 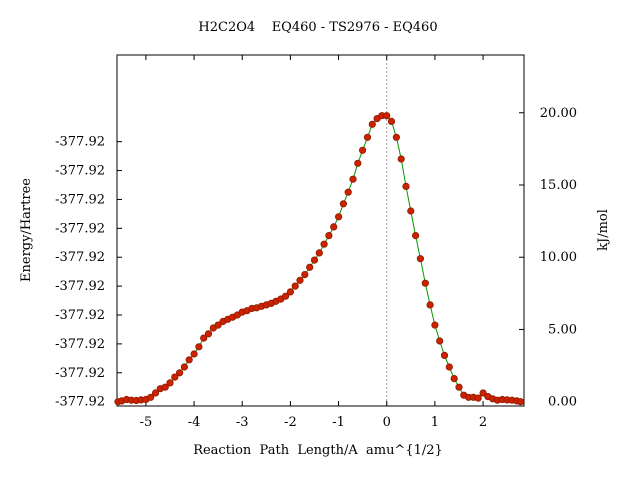 What do you see at coordinates (317, 27) in the screenshot?
I see `chart-title: H2C2O4 EQ460 - TS2976 - EQ460` at bounding box center [317, 27].